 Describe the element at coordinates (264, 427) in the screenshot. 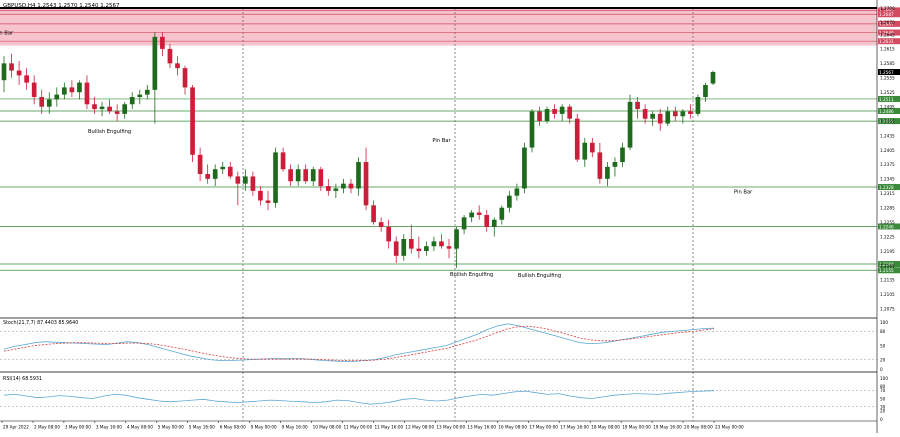

I see `time-tick-label: 9 May 00:00` at that location.